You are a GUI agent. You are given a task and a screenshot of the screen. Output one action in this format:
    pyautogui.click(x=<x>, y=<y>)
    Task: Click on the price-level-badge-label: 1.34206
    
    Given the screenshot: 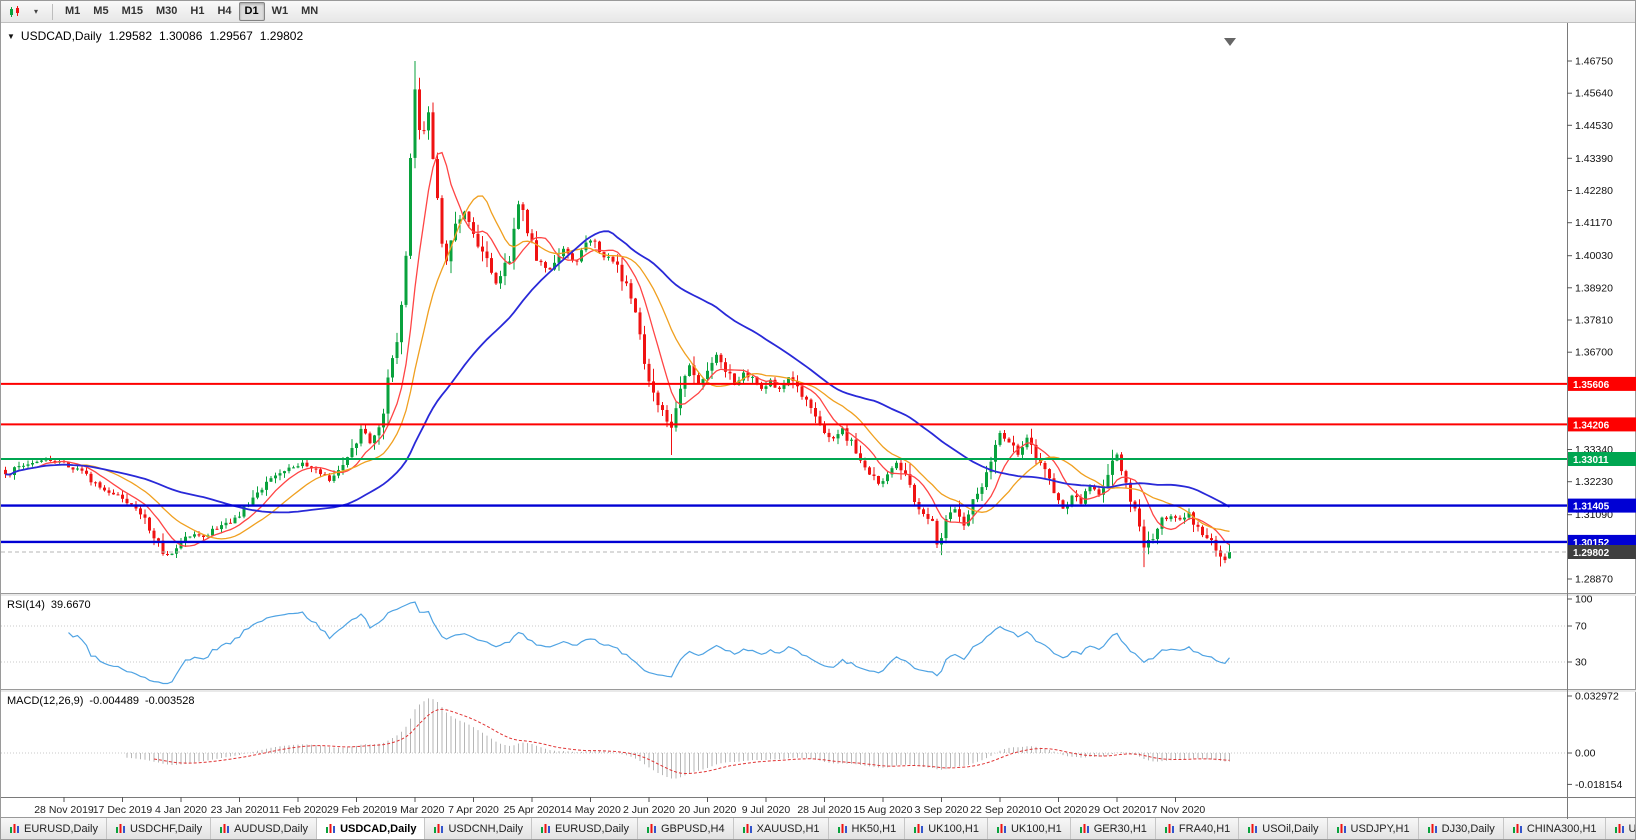 What is the action you would take?
    pyautogui.click(x=1591, y=425)
    